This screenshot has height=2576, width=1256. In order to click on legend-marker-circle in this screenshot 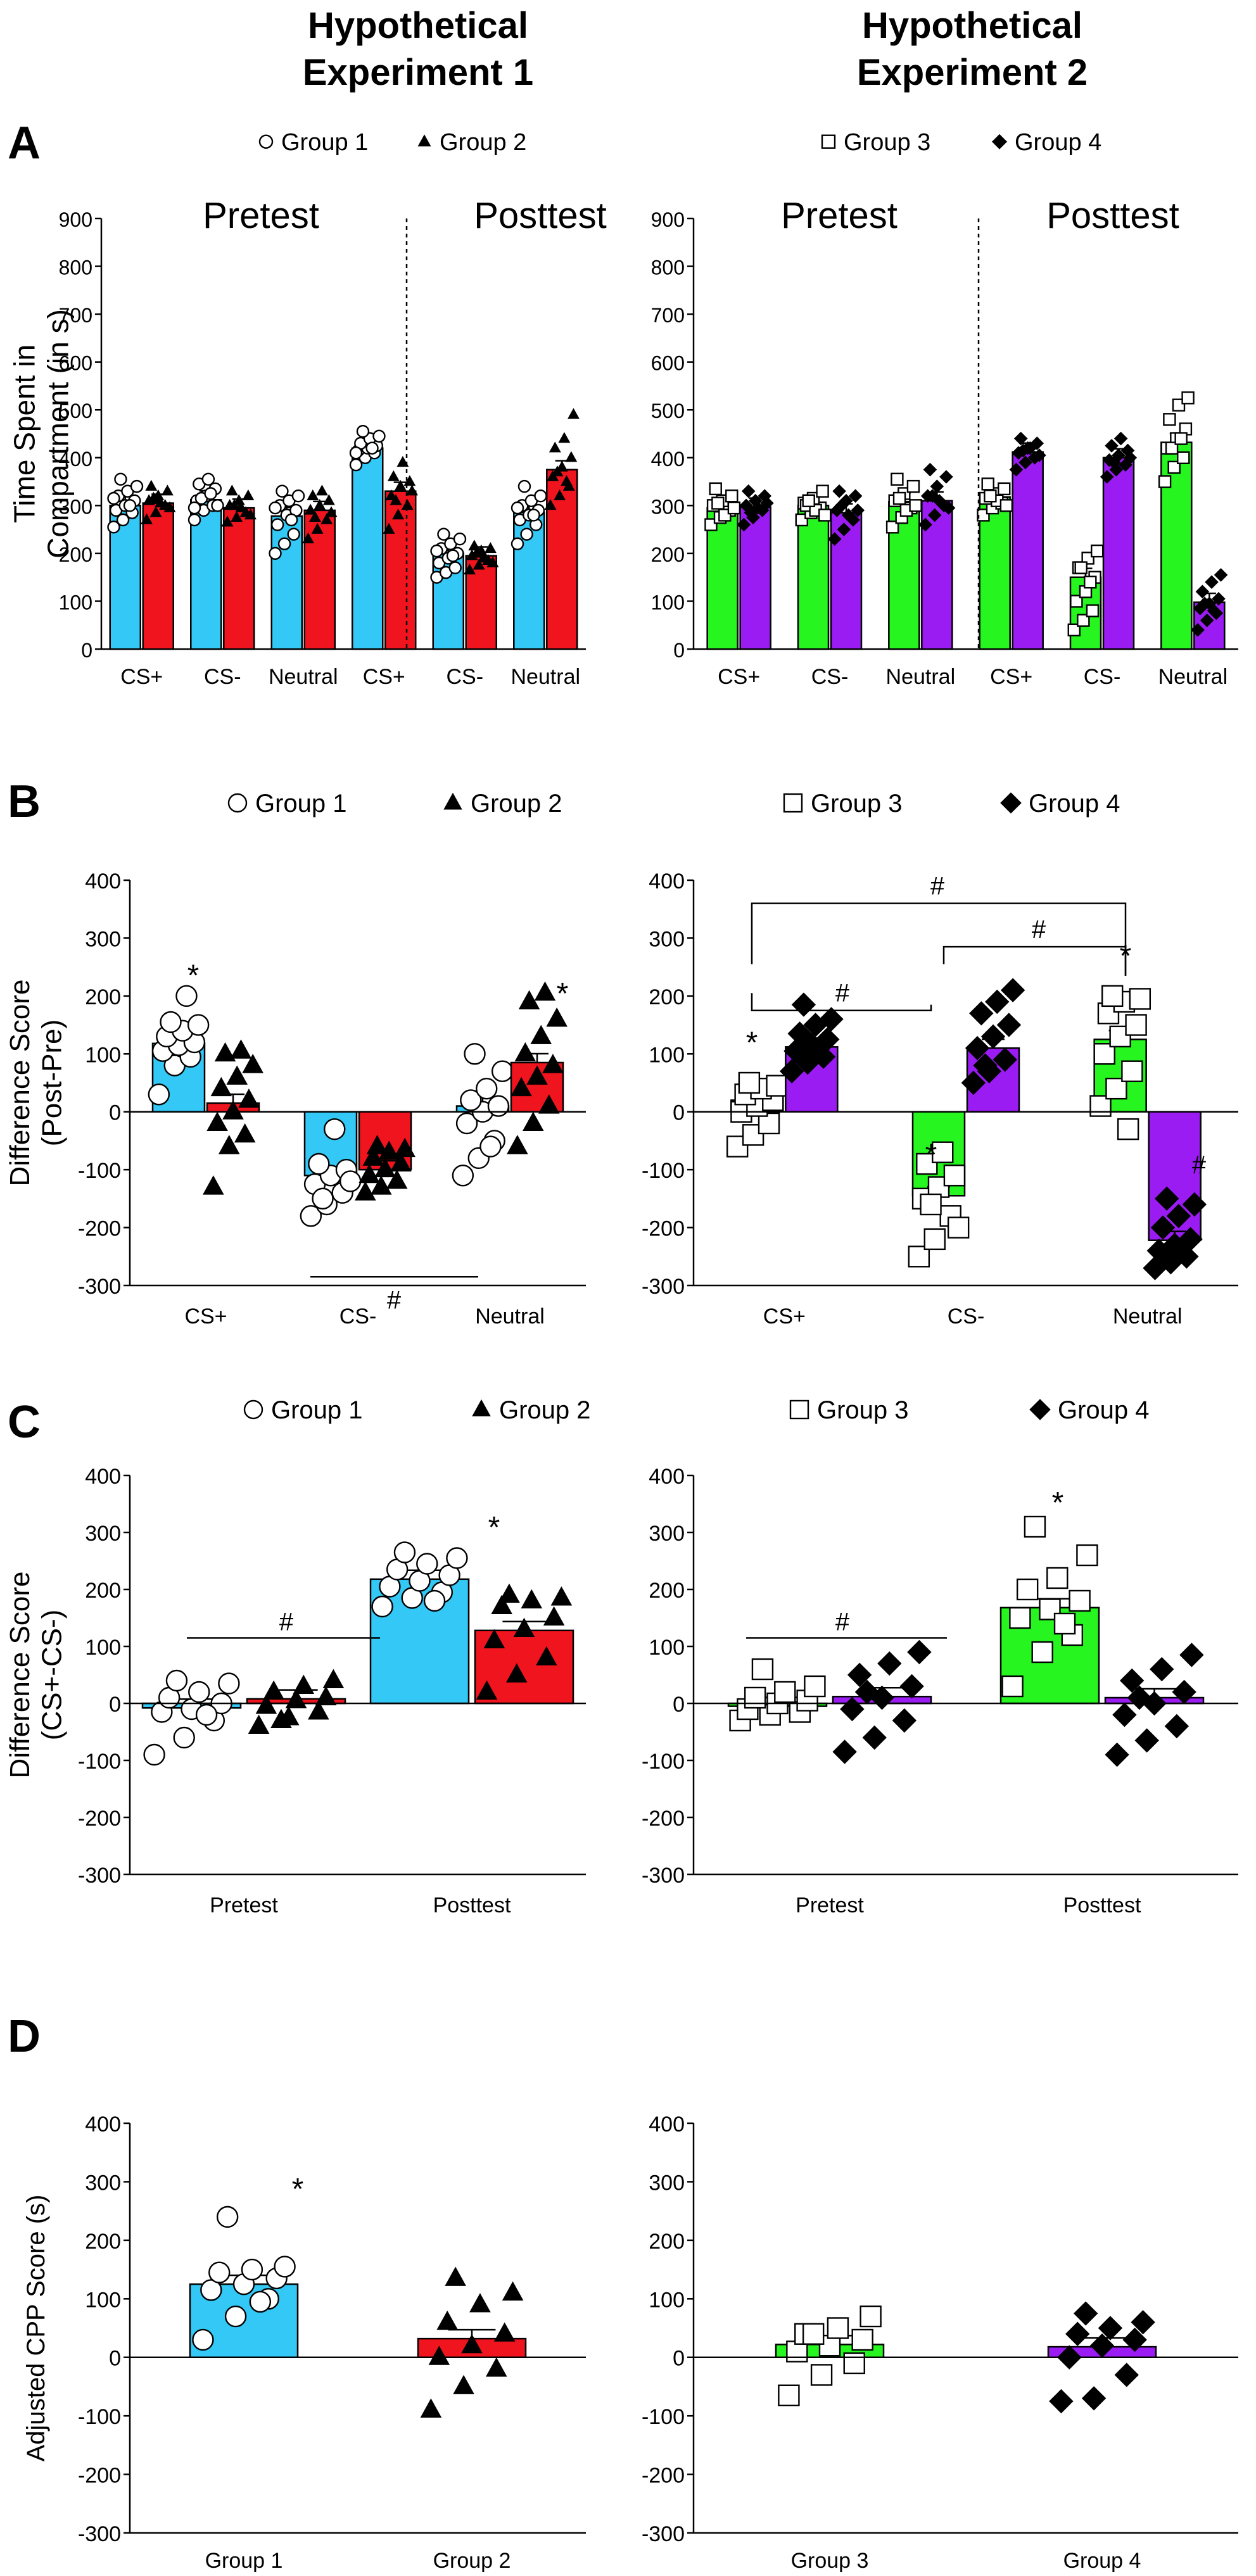, I will do `click(266, 141)`.